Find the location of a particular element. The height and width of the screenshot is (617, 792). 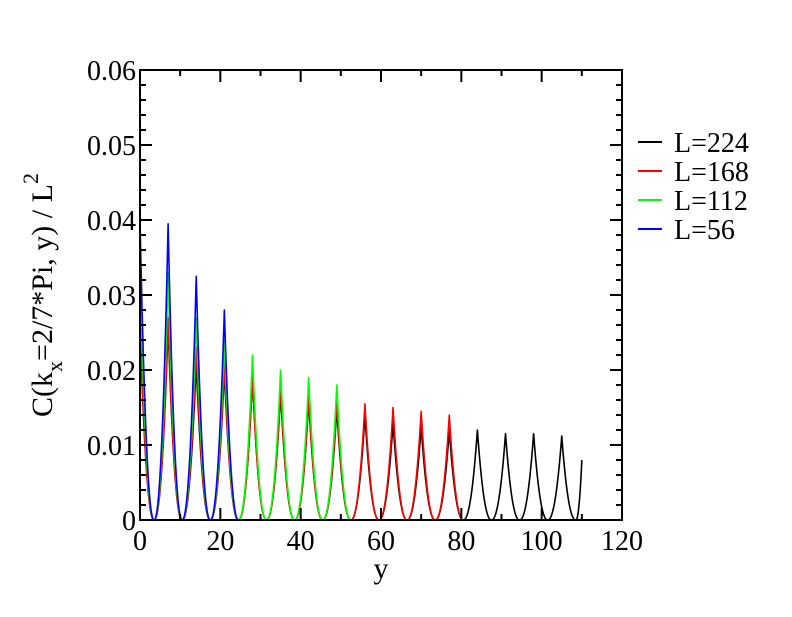

x-tick-label: 40 is located at coordinates (301, 541).